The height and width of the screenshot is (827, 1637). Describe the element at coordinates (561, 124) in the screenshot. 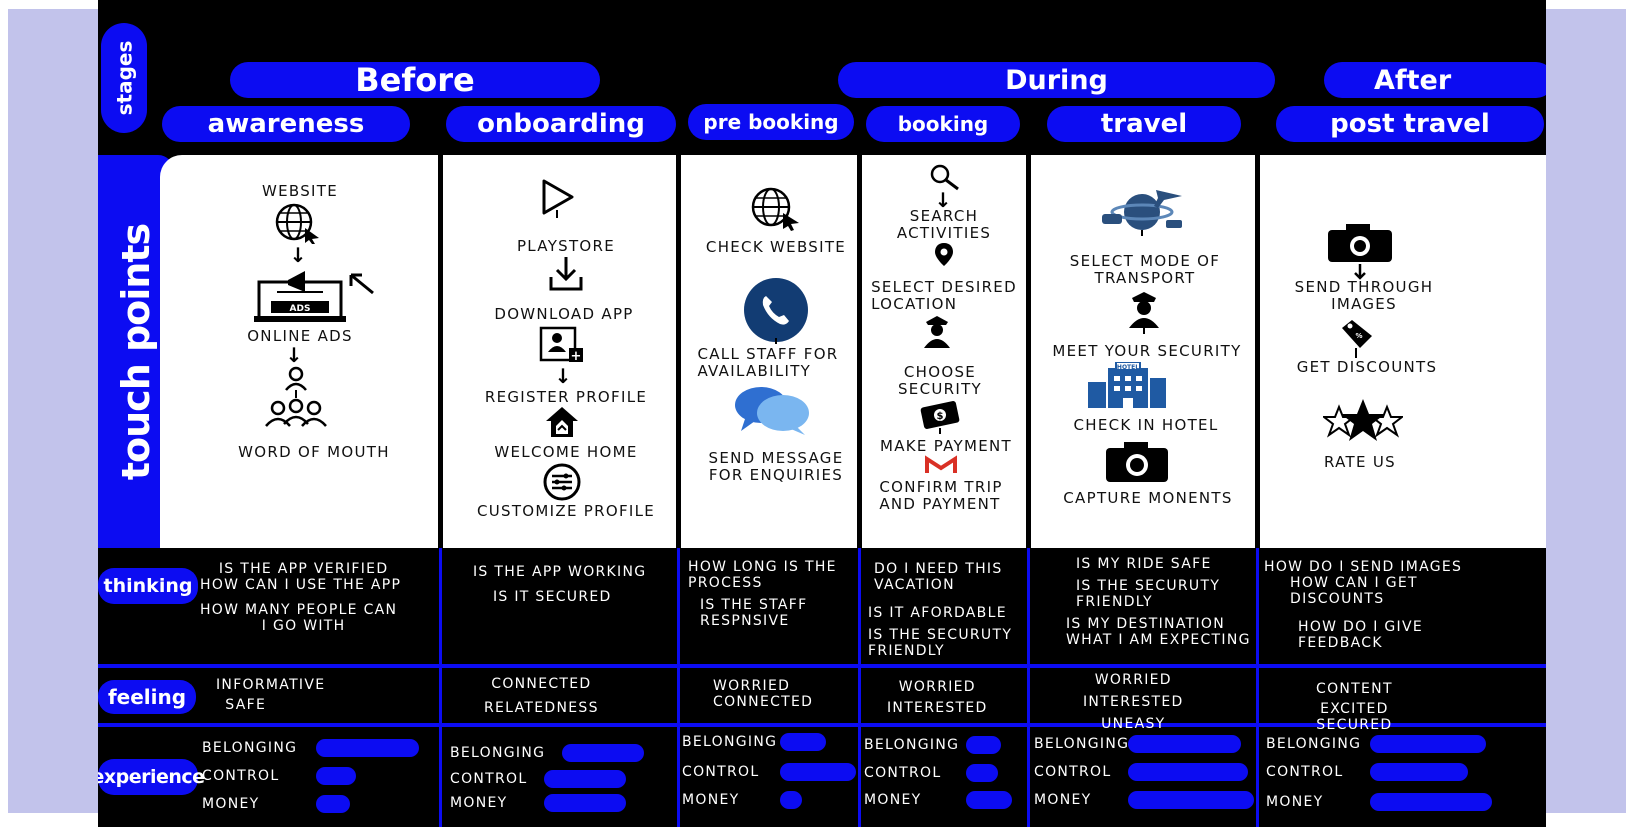

I see `stage-onboarding: onboarding` at that location.